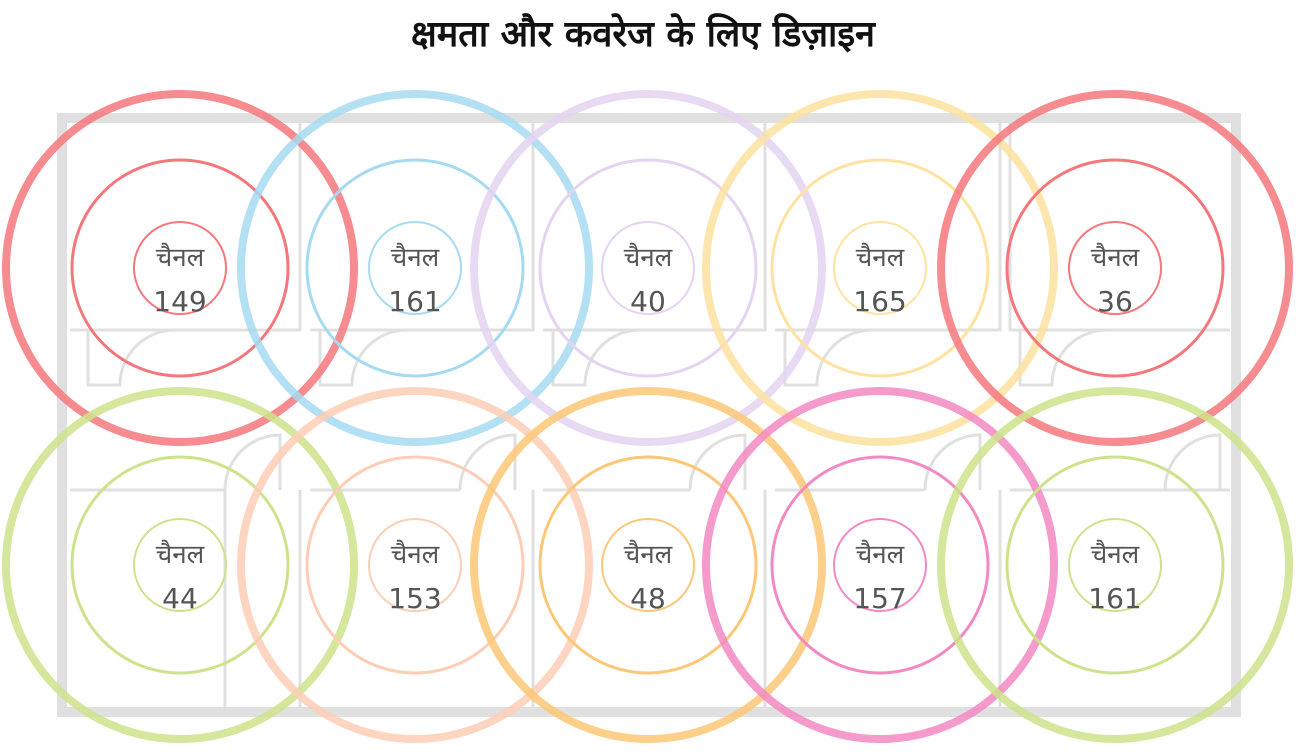  Describe the element at coordinates (180, 598) in the screenshot. I see `channel-number: 44` at that location.